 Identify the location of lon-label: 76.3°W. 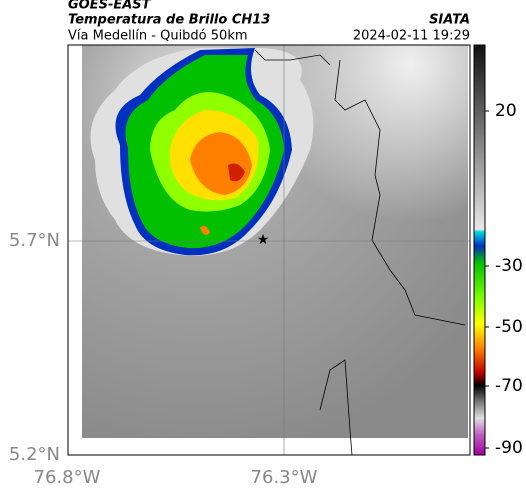
(284, 477).